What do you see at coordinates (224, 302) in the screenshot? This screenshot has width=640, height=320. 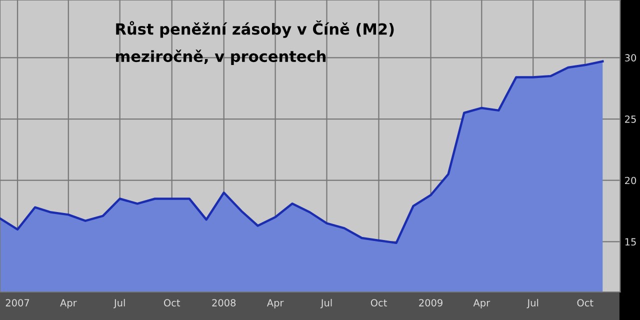 I see `x-tick-label: 2008` at bounding box center [224, 302].